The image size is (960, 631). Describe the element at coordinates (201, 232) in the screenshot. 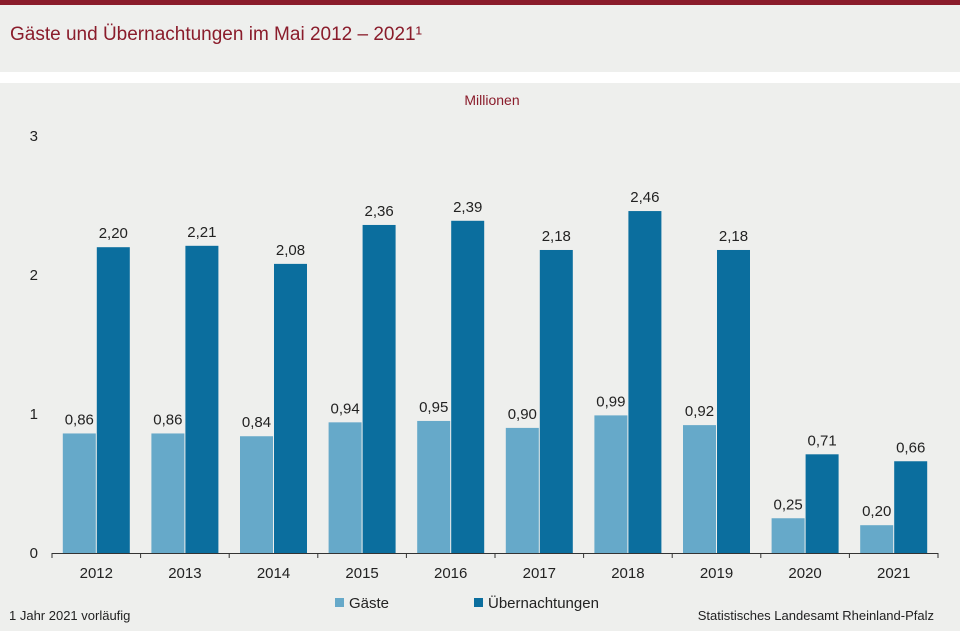

I see `value-label-uebernachtungen-2013: 2,21` at that location.